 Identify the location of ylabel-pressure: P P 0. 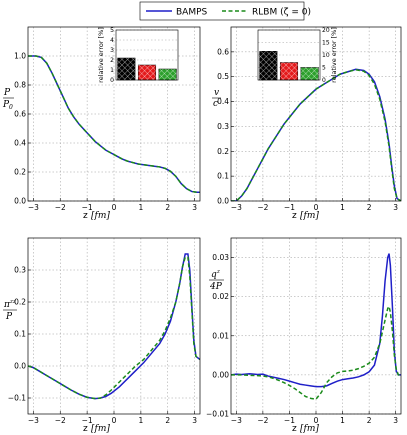
(8, 99).